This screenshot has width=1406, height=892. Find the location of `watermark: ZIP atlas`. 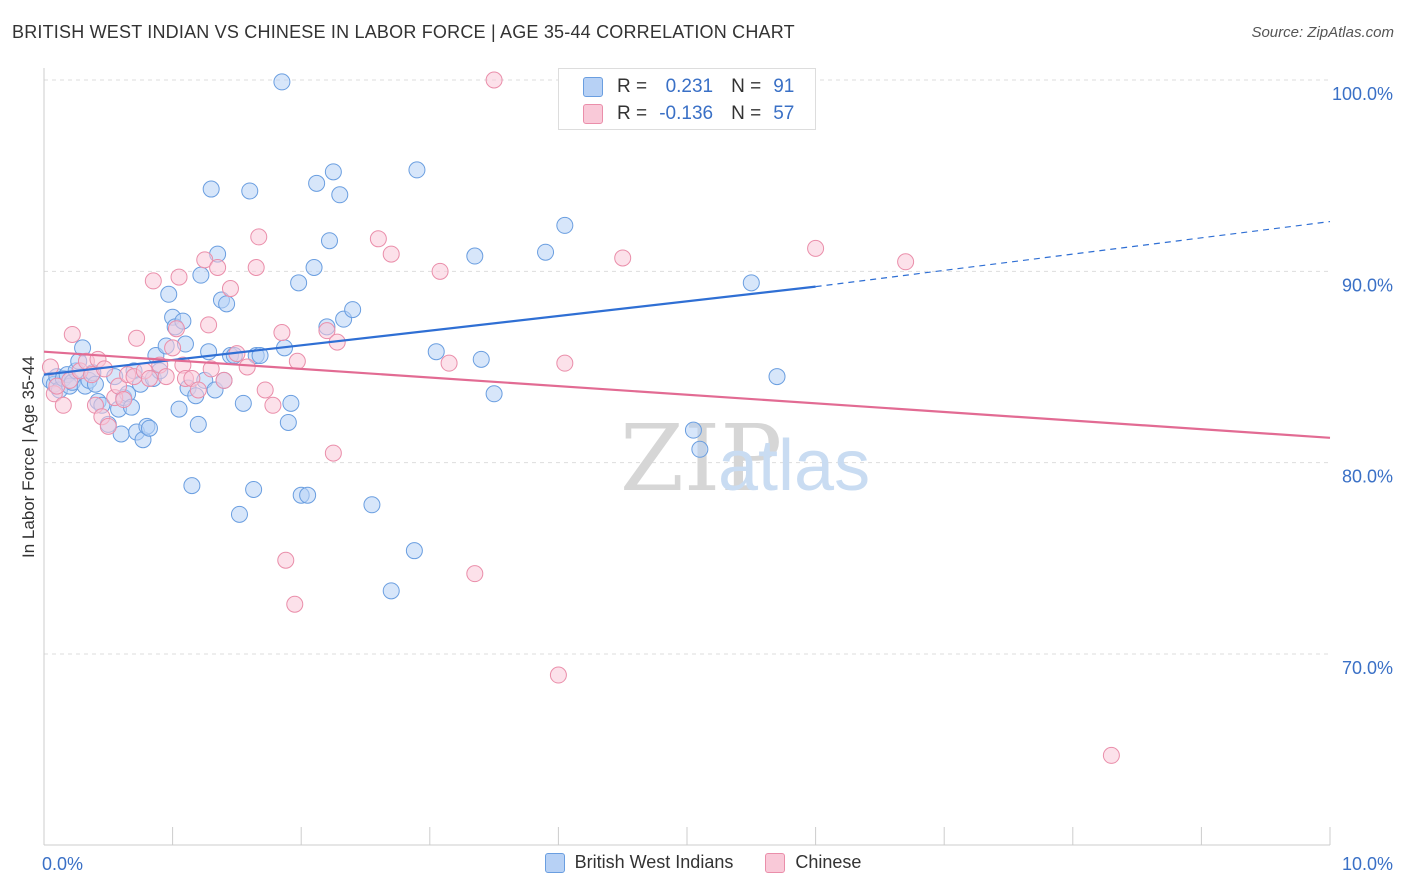

watermark: ZIP atlas is located at coordinates (745, 458).